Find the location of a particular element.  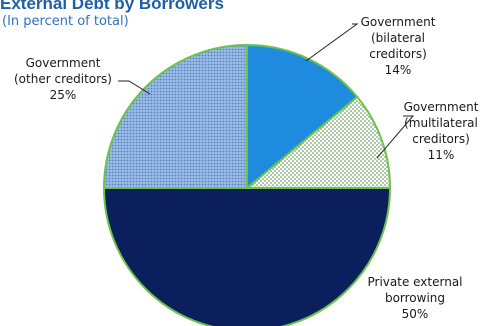

label-private: Private external borrowing 50% is located at coordinates (414, 298).